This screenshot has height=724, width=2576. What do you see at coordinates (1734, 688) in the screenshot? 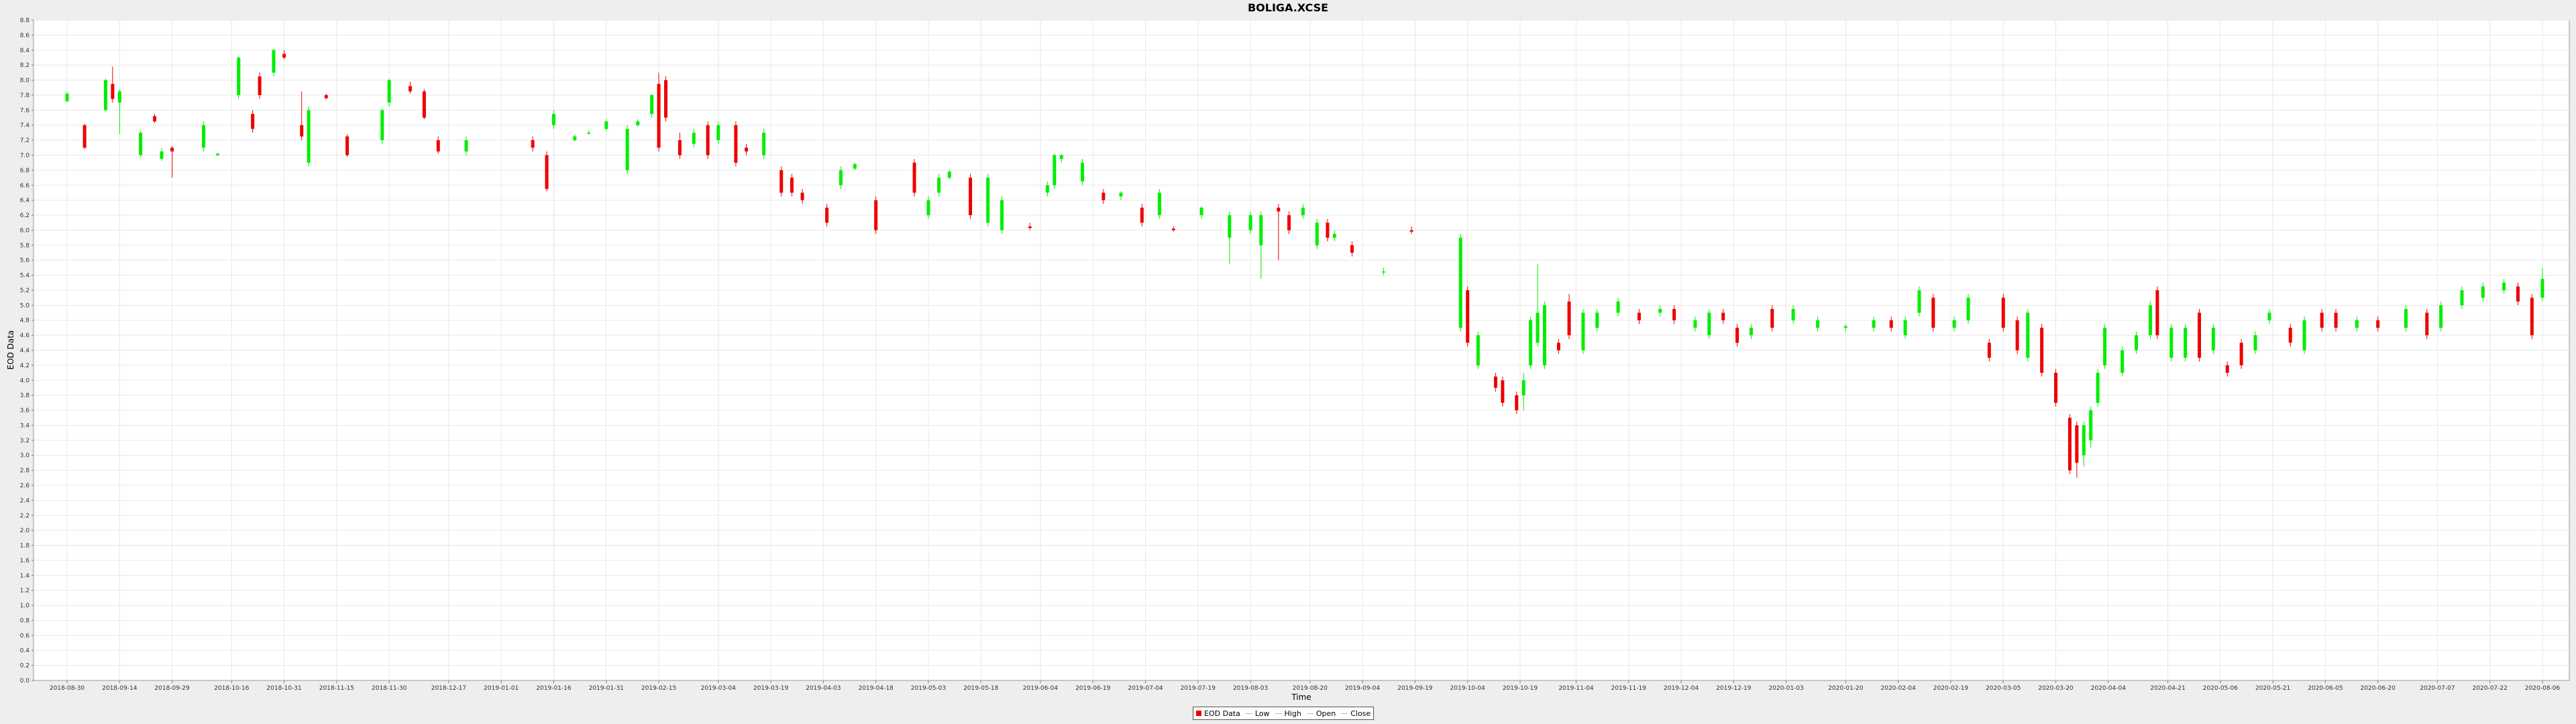
I see `x-tick-label: 2019-12-19` at bounding box center [1734, 688].